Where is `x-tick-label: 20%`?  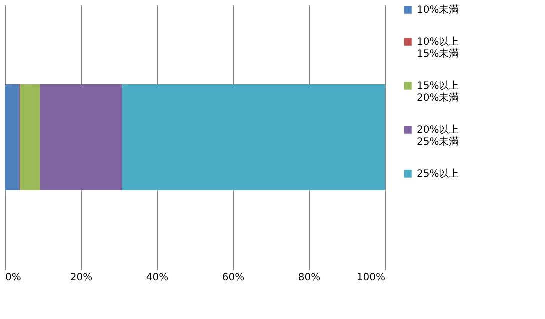 x-tick-label: 20% is located at coordinates (81, 278).